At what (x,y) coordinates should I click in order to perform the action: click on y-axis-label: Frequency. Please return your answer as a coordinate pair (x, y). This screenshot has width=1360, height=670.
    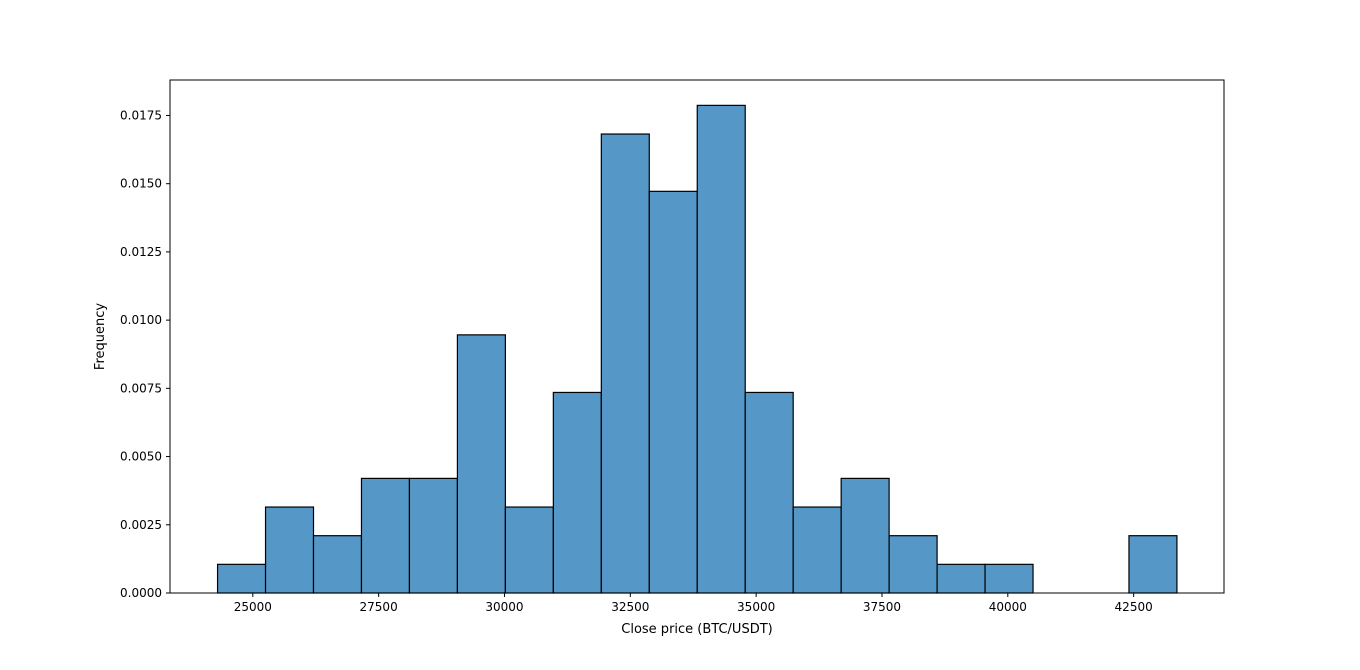
    Looking at the image, I should click on (100, 336).